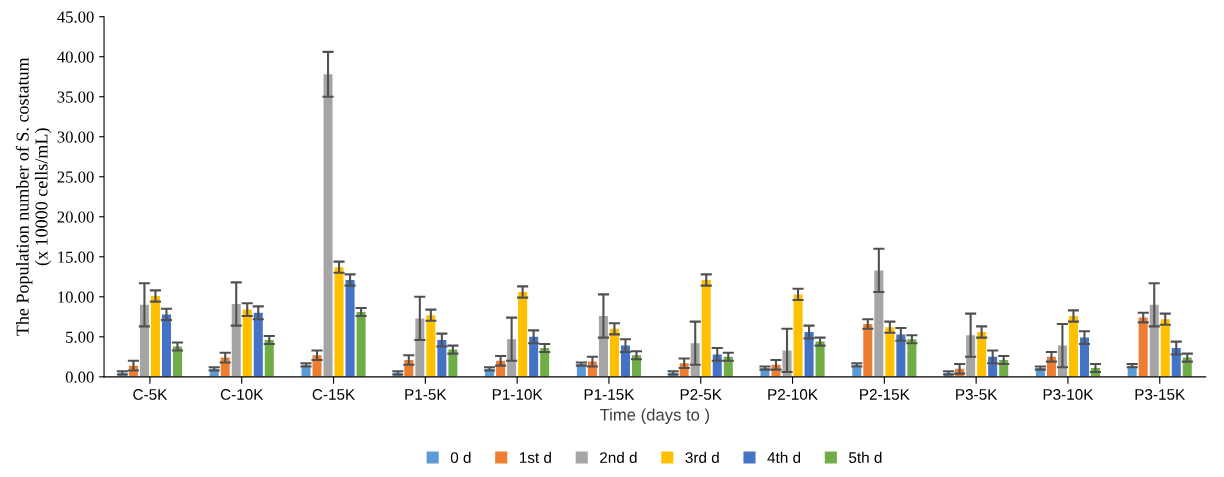 Image resolution: width=1224 pixels, height=477 pixels. What do you see at coordinates (517, 394) in the screenshot?
I see `x-tick-label: P1-10K` at bounding box center [517, 394].